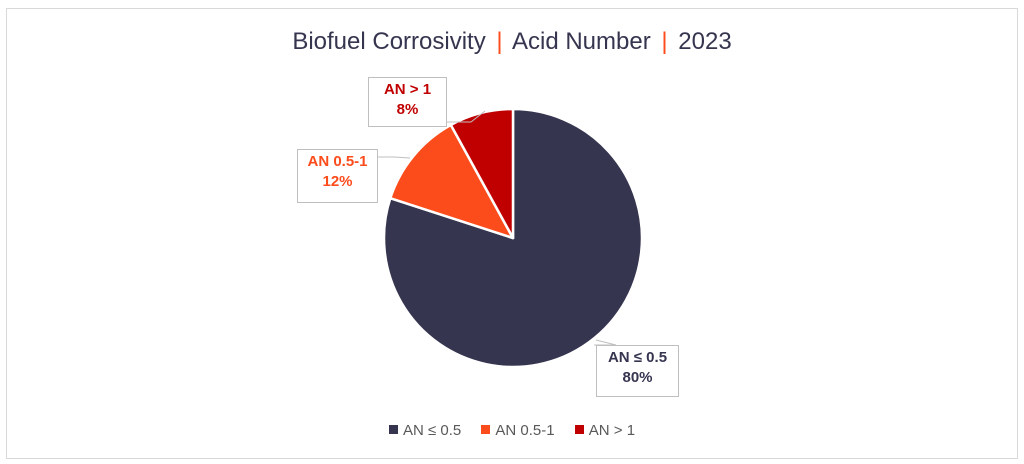 Image resolution: width=1024 pixels, height=464 pixels. Describe the element at coordinates (389, 41) in the screenshot. I see `title-part-1: Biofuel Corrosivity` at that location.